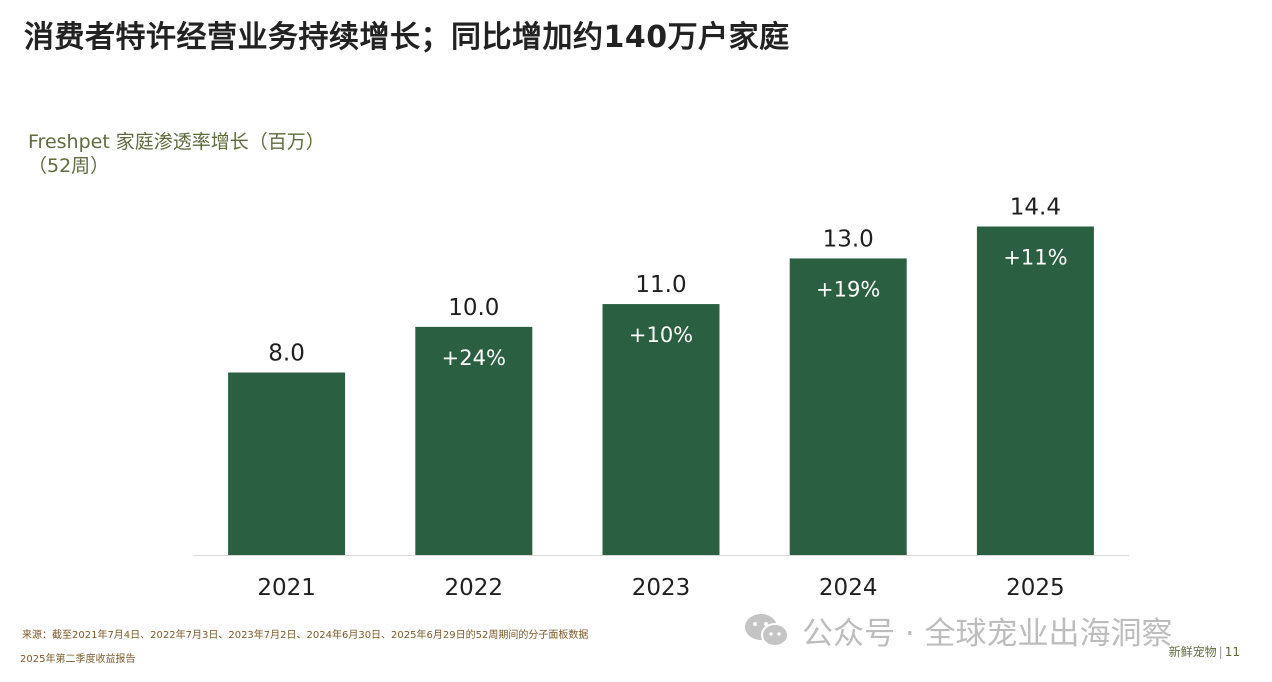 This screenshot has width=1272, height=682. I want to click on growth-label-2024: +19%, so click(848, 289).